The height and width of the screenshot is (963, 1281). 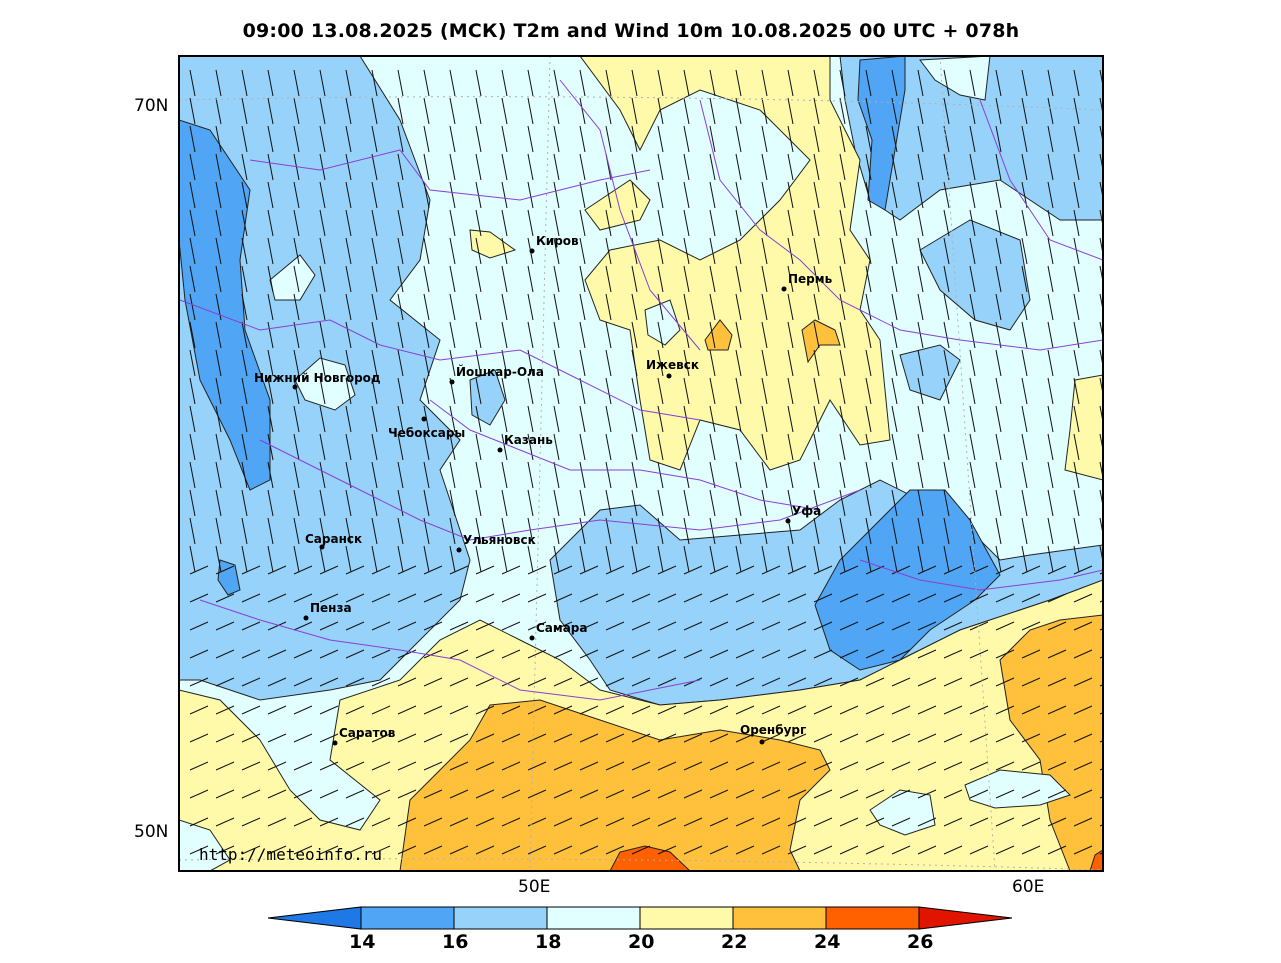 What do you see at coordinates (291, 854) in the screenshot?
I see `credit-url: http://meteoinfo.ru` at bounding box center [291, 854].